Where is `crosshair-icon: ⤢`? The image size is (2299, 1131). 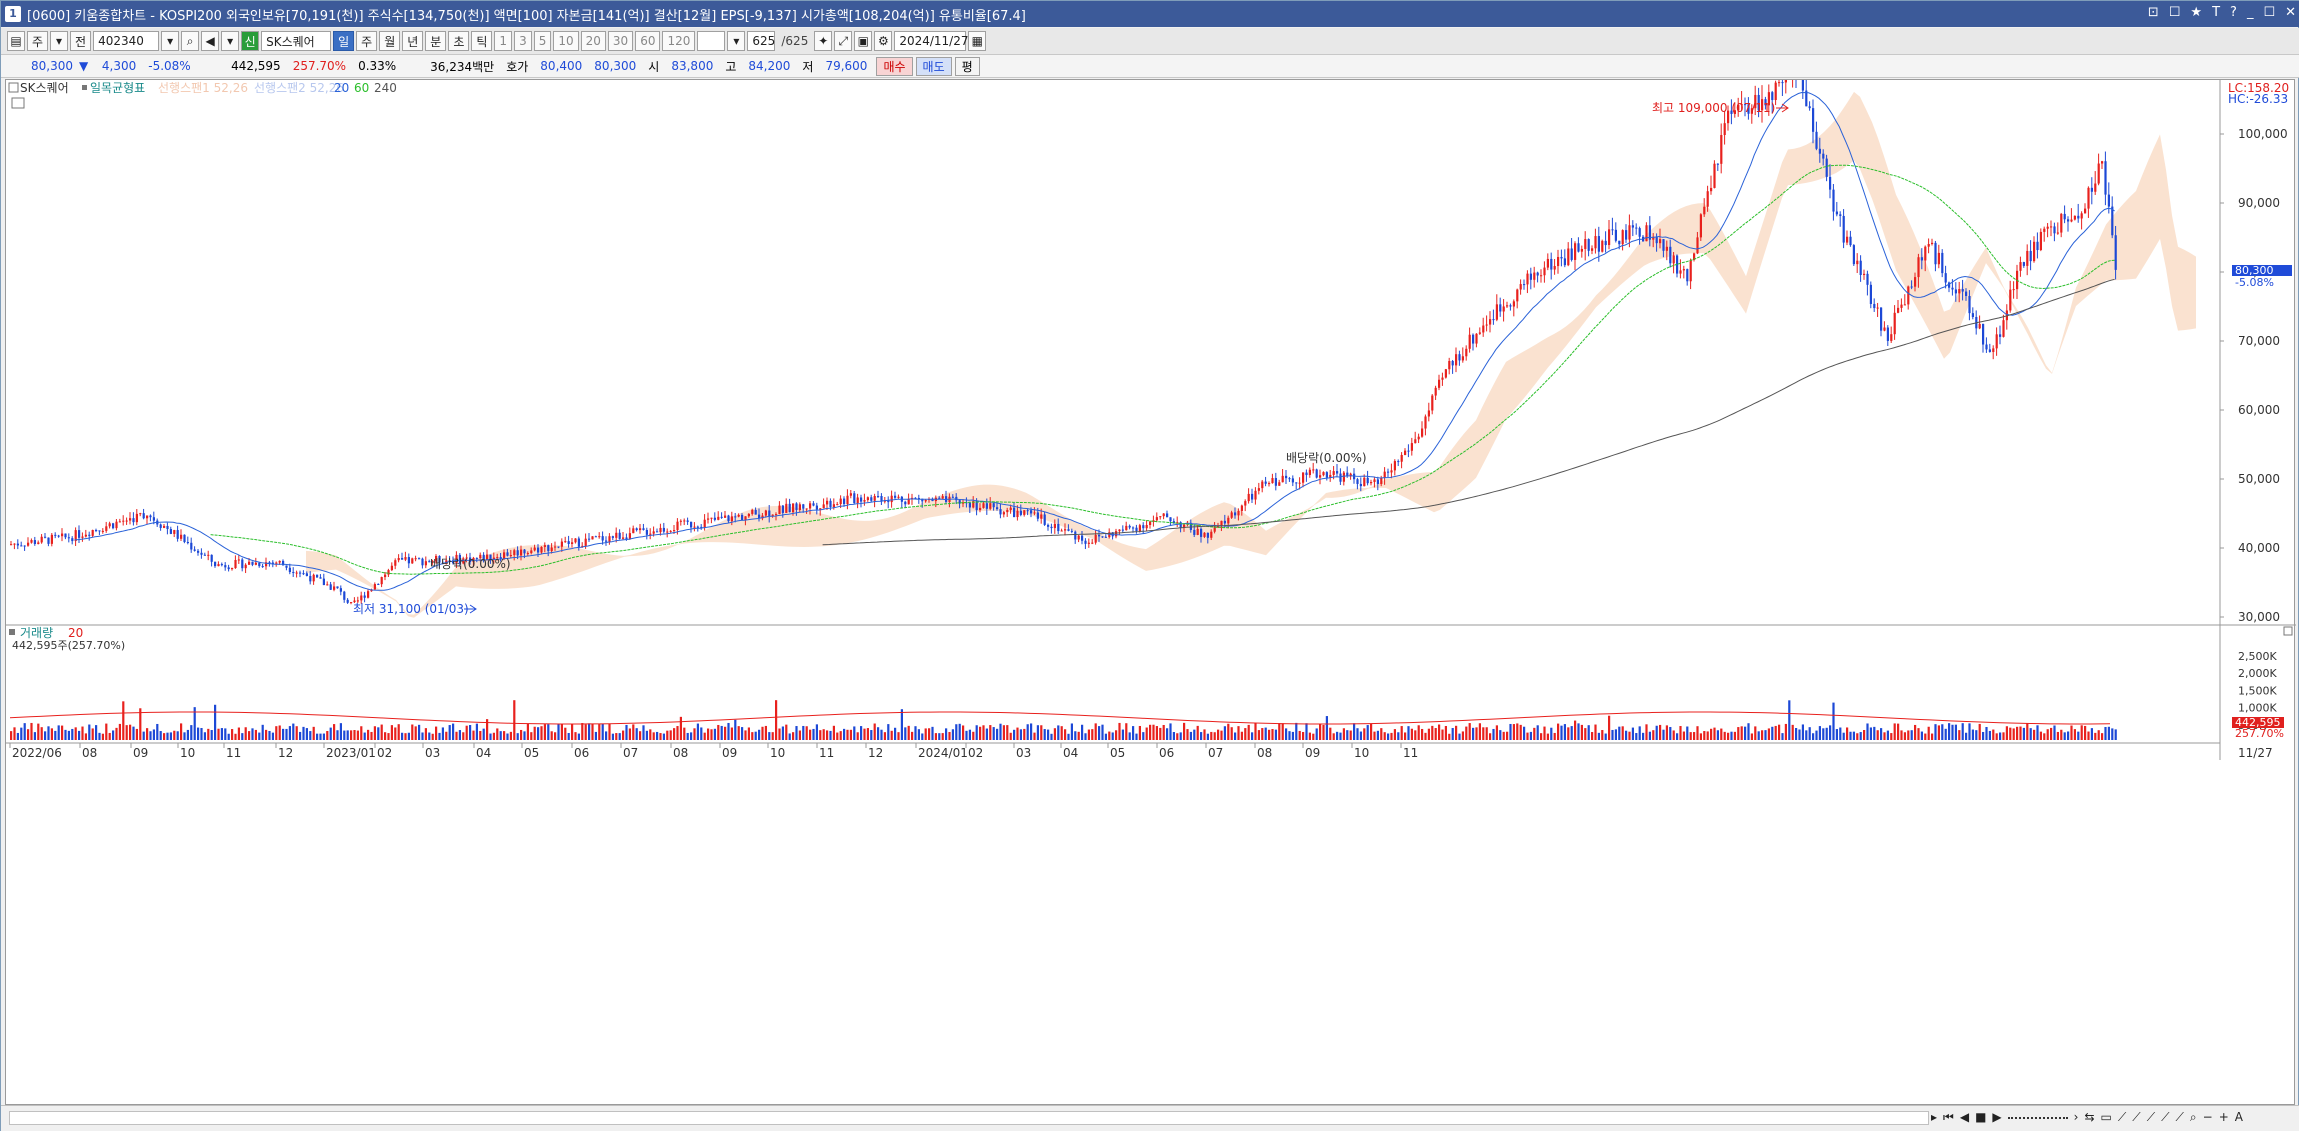
crosshair-icon: ⤢ is located at coordinates (843, 41).